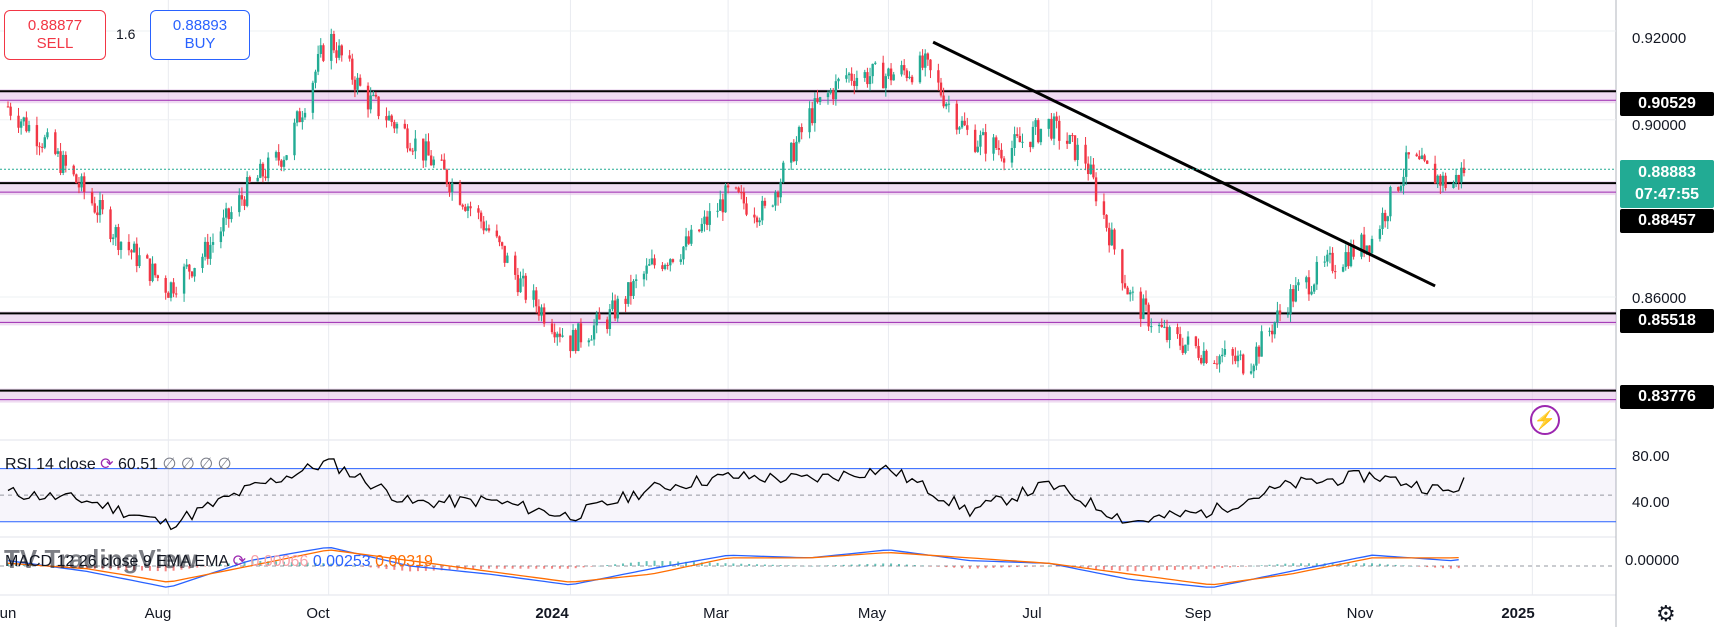 This screenshot has width=1716, height=632. What do you see at coordinates (55, 35) in the screenshot?
I see `sell-button: 0.88877 SELL` at bounding box center [55, 35].